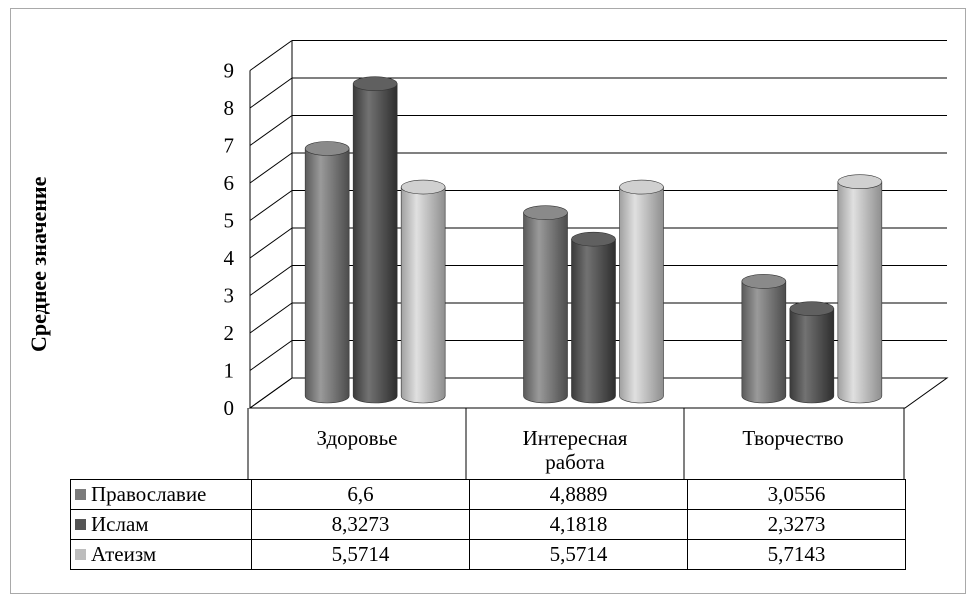 This screenshot has height=601, width=976. Describe the element at coordinates (229, 296) in the screenshot. I see `y-tick-label: 3` at that location.